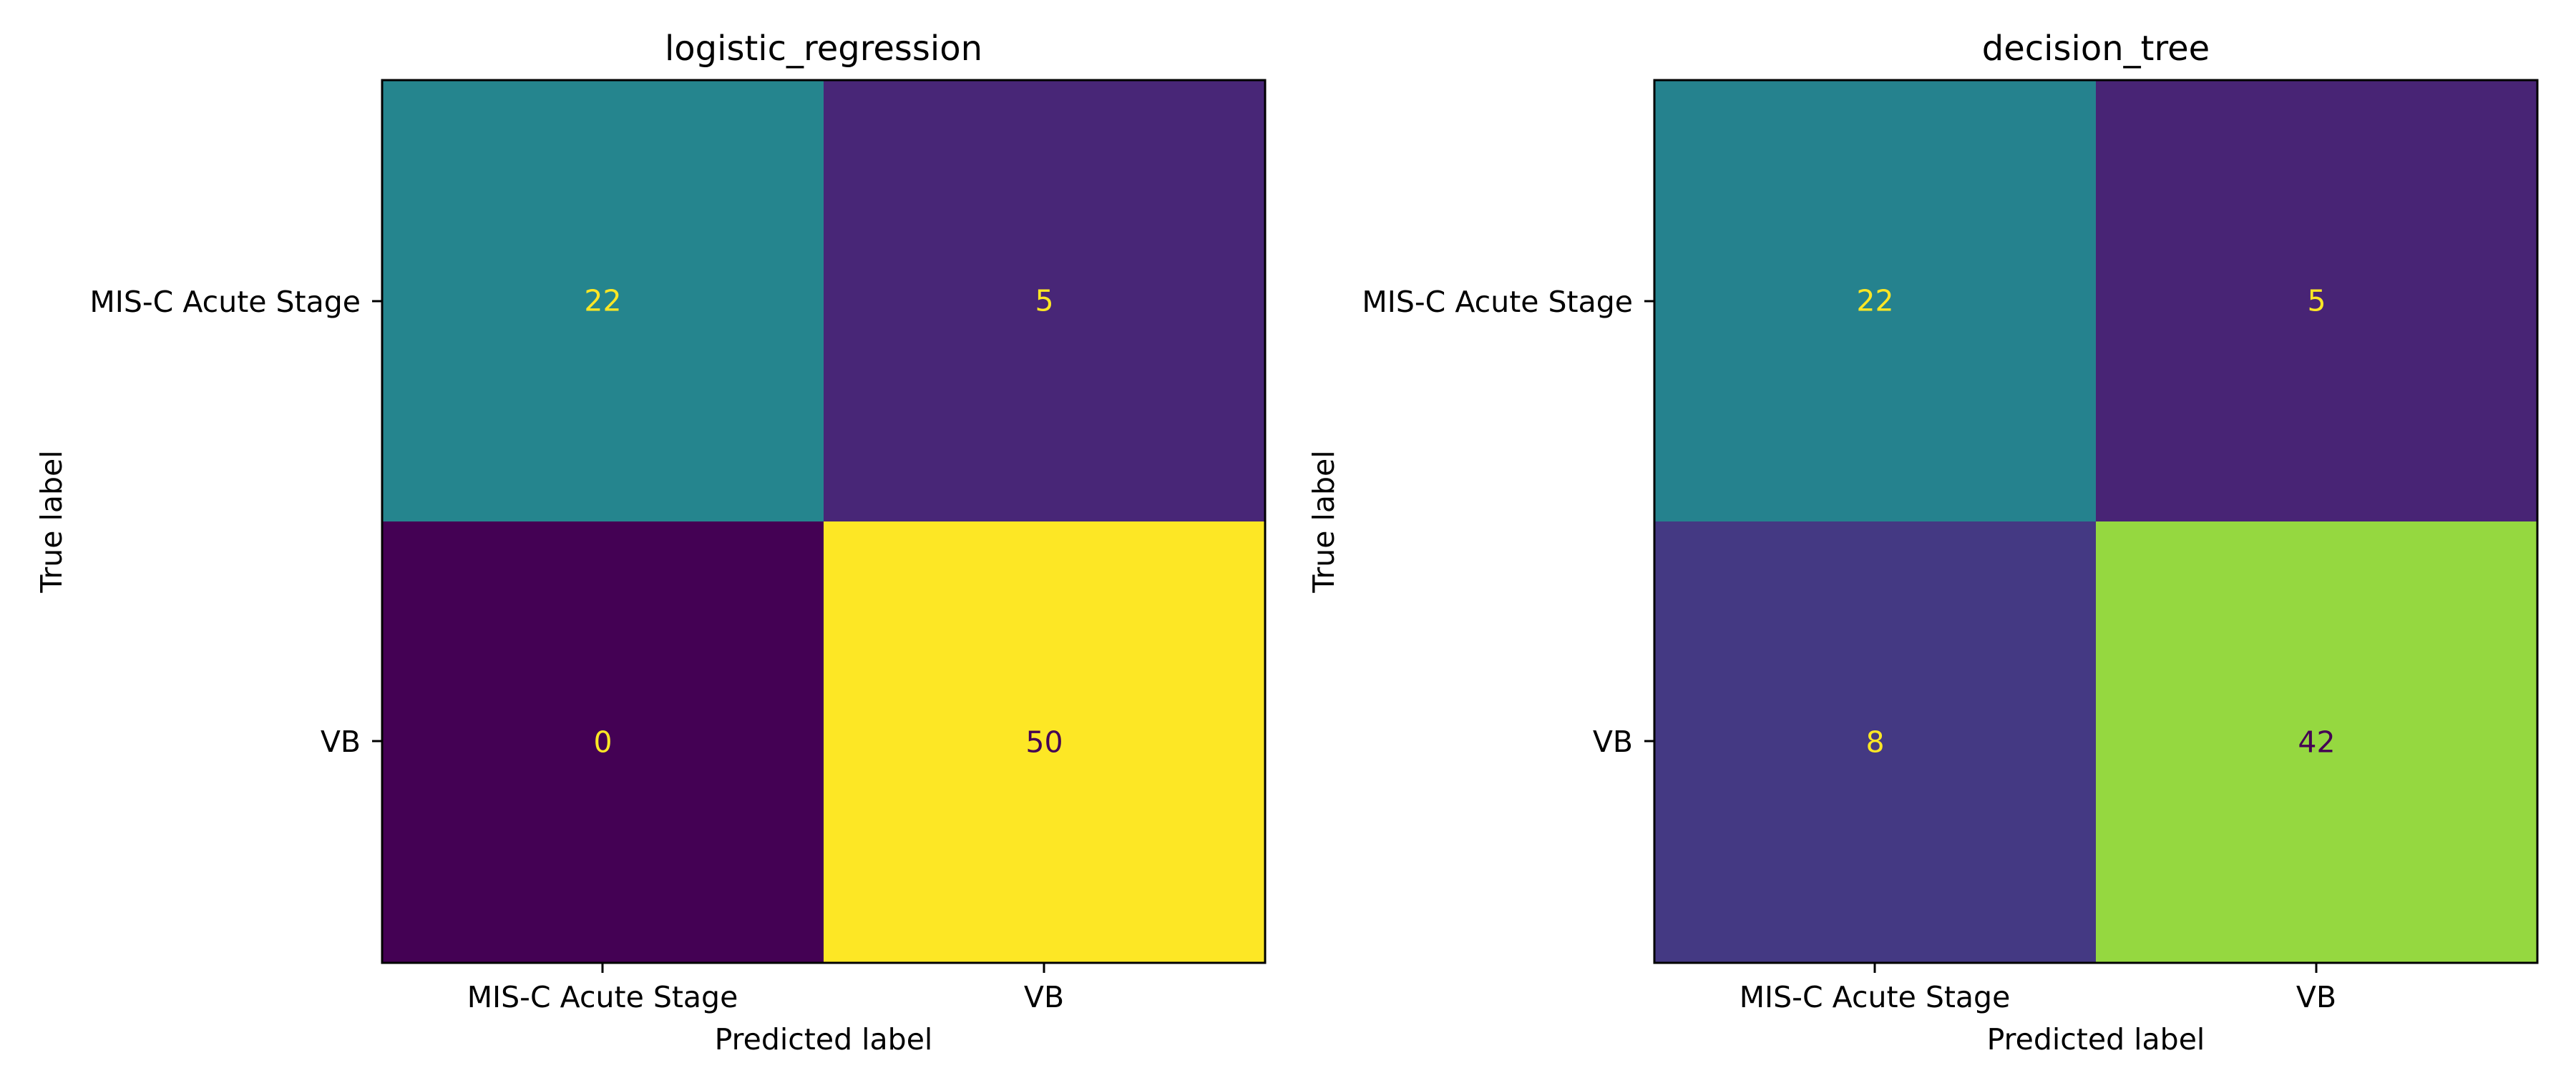 This screenshot has width=2576, height=1073. I want to click on cell-value-label: 42, so click(2316, 742).